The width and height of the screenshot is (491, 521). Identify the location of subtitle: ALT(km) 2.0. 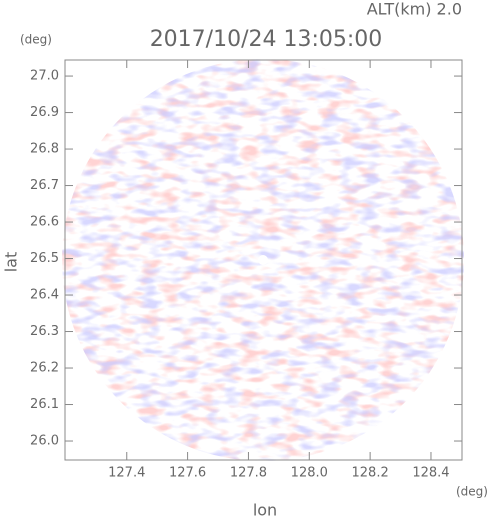
(414, 9).